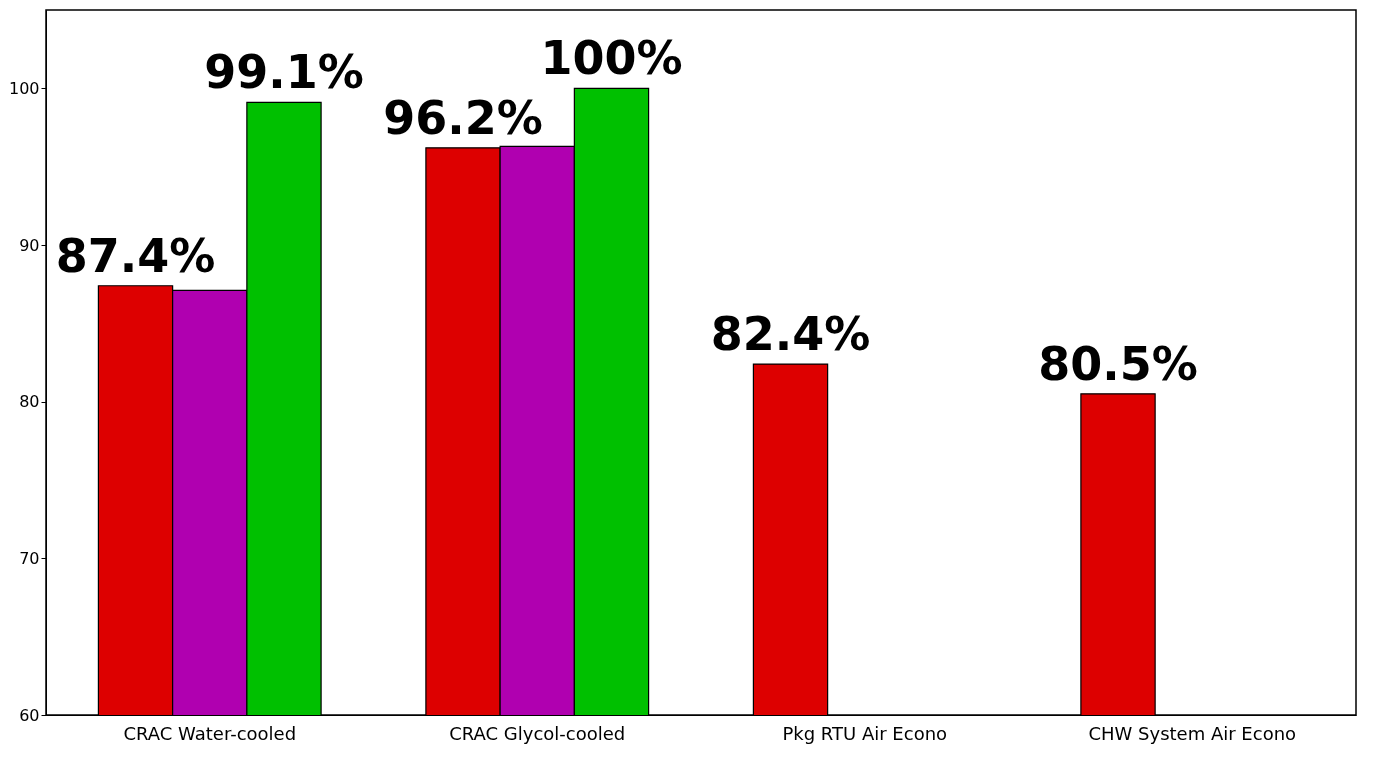 This screenshot has width=1386, height=780. What do you see at coordinates (865, 733) in the screenshot?
I see `x-tick-label: Pkg RTU Air Econo` at bounding box center [865, 733].